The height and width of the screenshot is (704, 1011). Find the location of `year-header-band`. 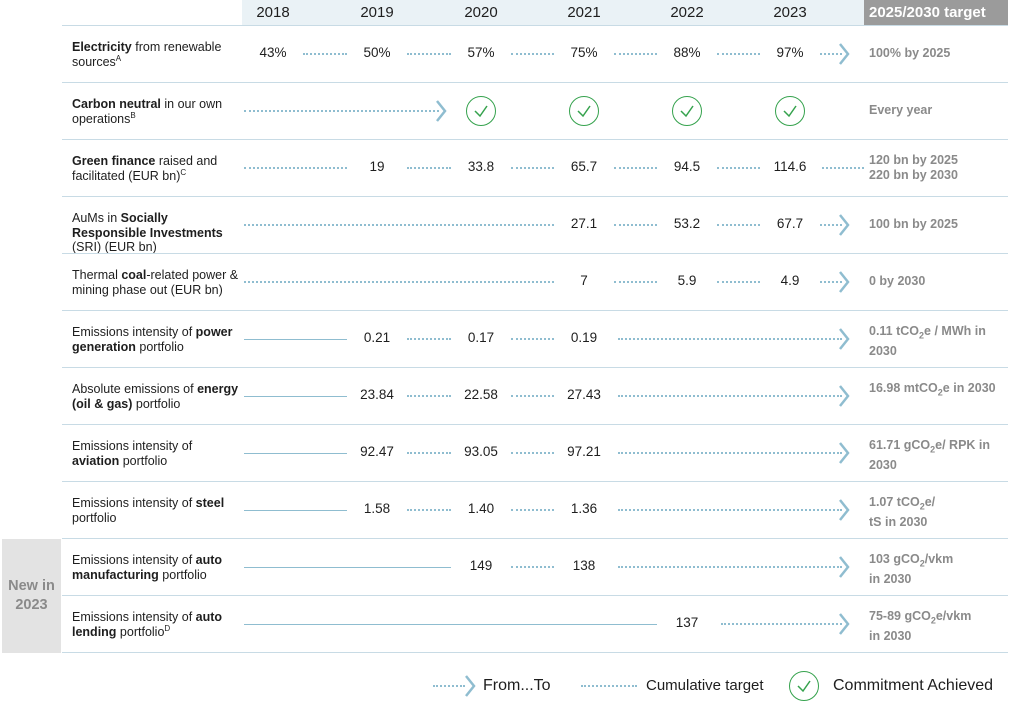

year-header-band is located at coordinates (553, 12).